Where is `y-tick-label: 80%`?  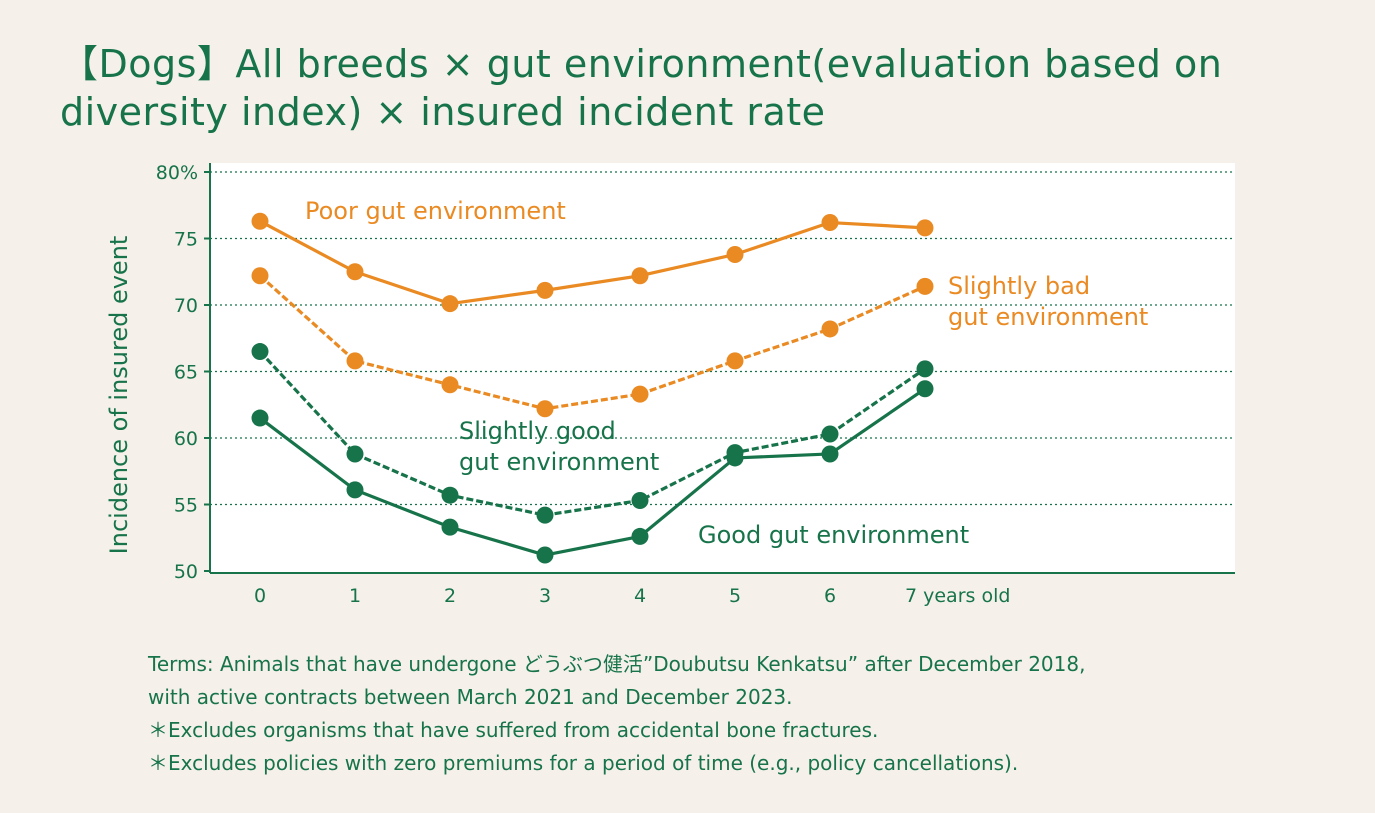
y-tick-label: 80% is located at coordinates (177, 173).